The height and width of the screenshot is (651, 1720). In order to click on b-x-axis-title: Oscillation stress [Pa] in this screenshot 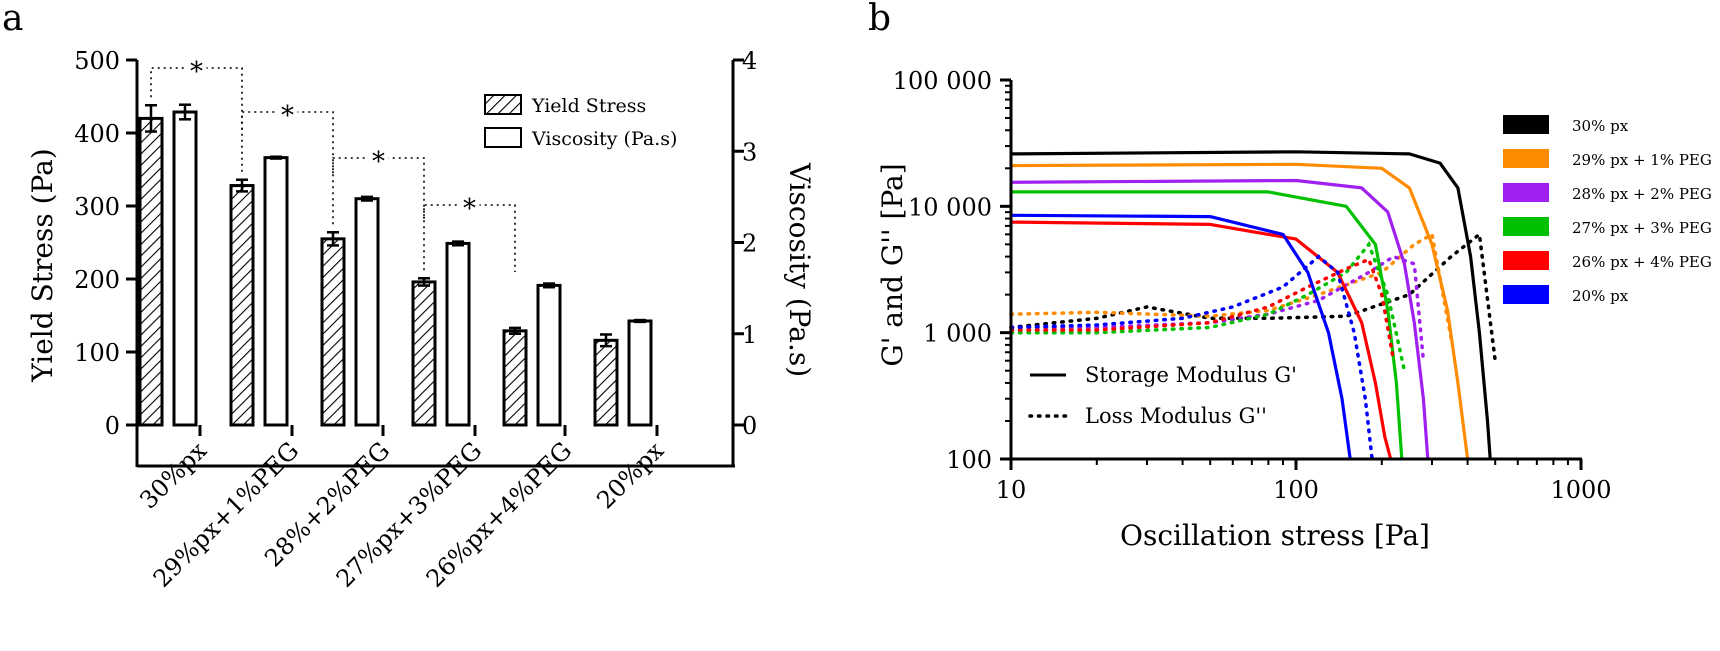, I will do `click(1275, 535)`.